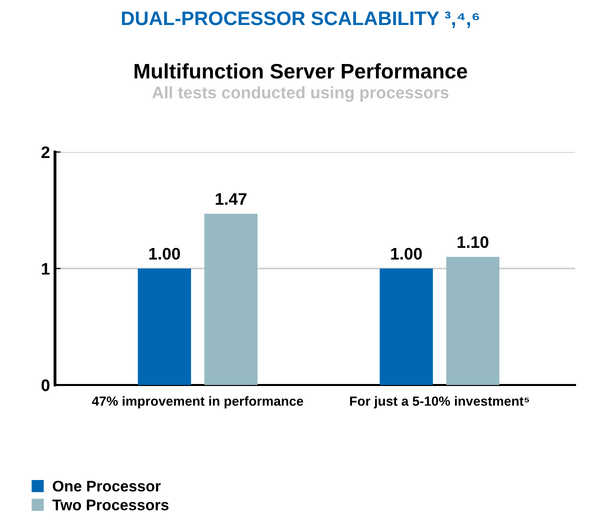 The width and height of the screenshot is (601, 519). Describe the element at coordinates (46, 269) in the screenshot. I see `y-tick-label: 1` at that location.